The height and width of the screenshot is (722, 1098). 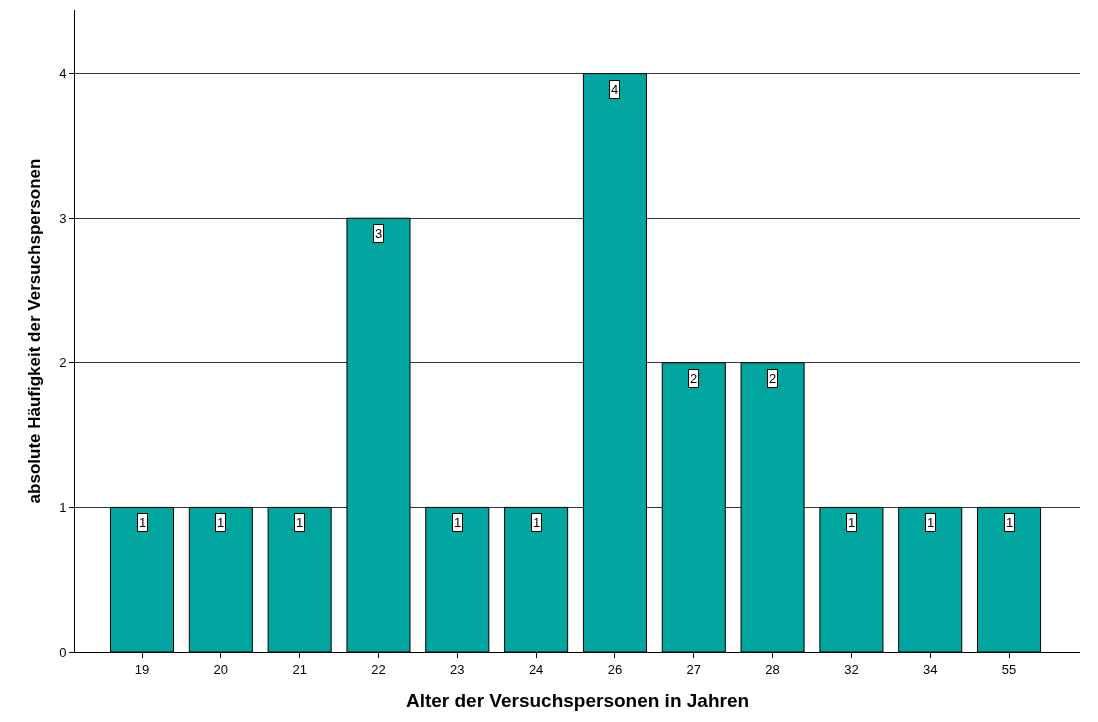 I want to click on x-tick-label: 23, so click(x=457, y=669).